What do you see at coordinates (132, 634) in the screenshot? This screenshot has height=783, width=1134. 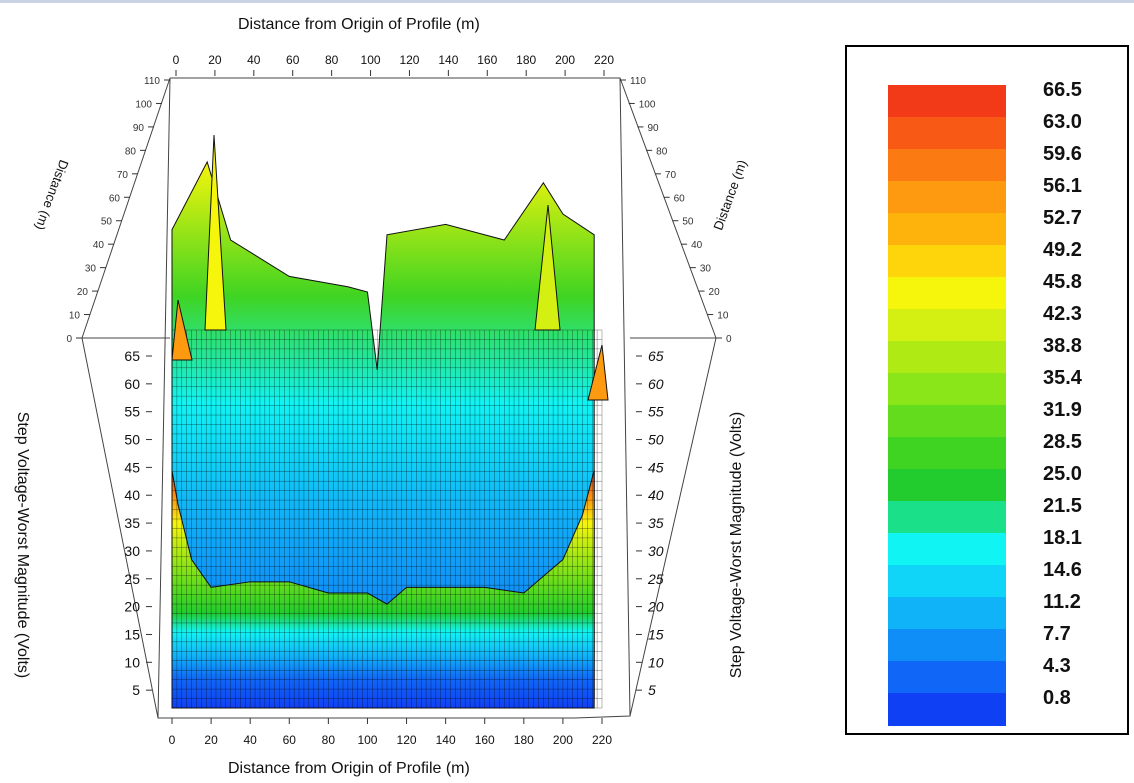 I see `left-z-tick-label: 15` at bounding box center [132, 634].